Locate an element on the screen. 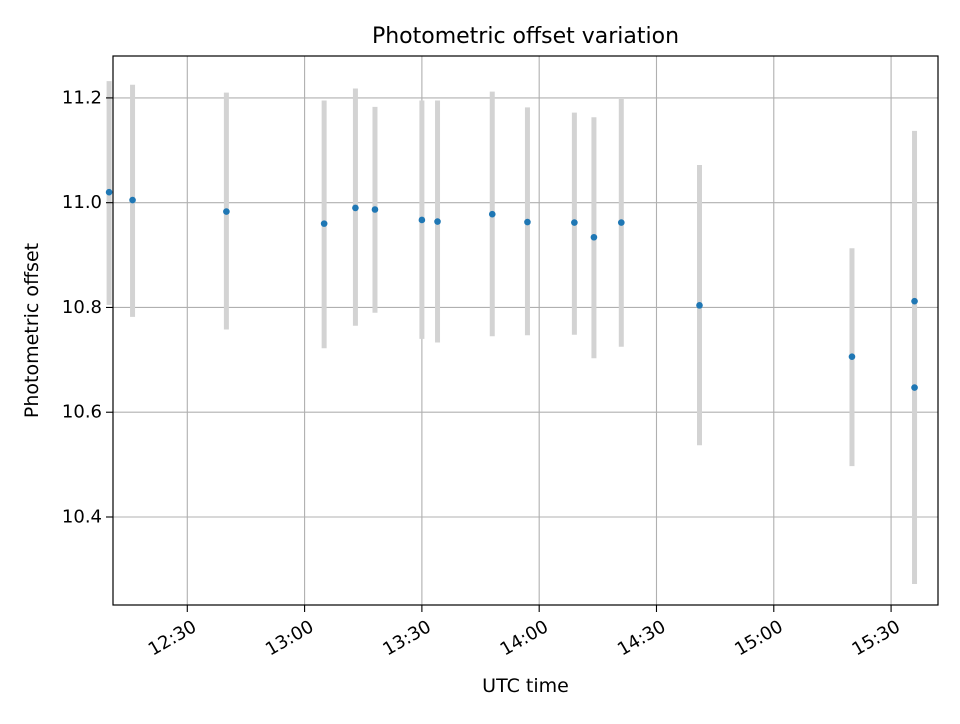 The width and height of the screenshot is (960, 724). y-tick-label: 11.2 is located at coordinates (82, 97).